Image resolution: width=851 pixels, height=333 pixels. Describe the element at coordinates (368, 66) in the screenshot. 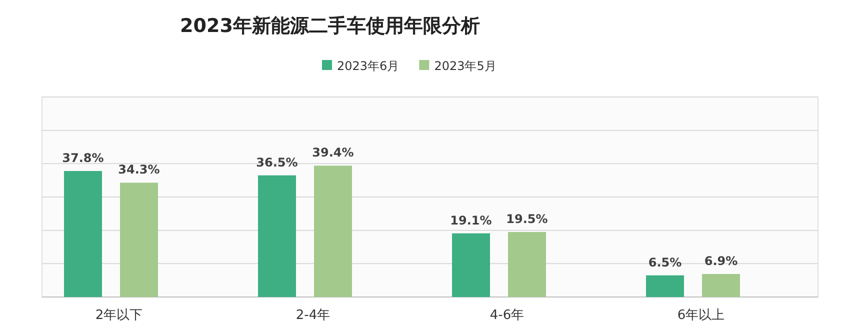

I see `legend-label: 2023年6月` at that location.